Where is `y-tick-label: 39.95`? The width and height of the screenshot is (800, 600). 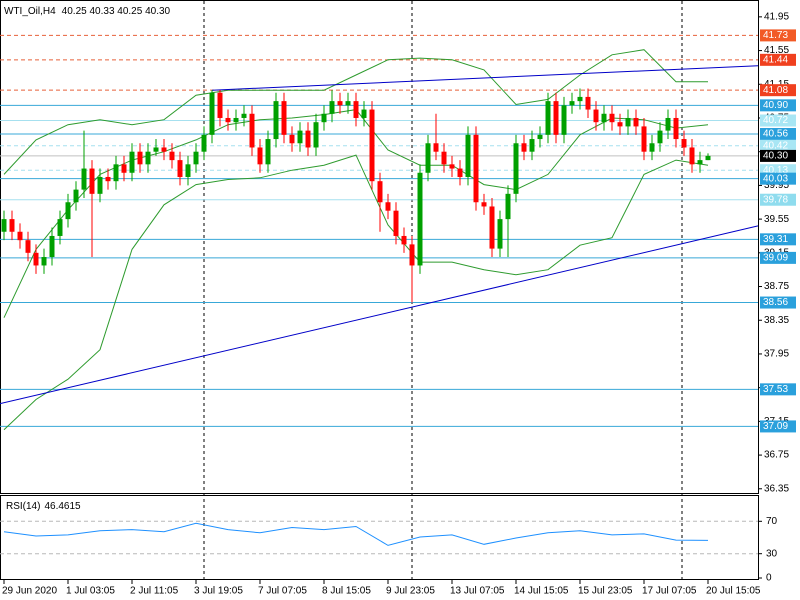
y-tick-label: 39.95 is located at coordinates (776, 185).